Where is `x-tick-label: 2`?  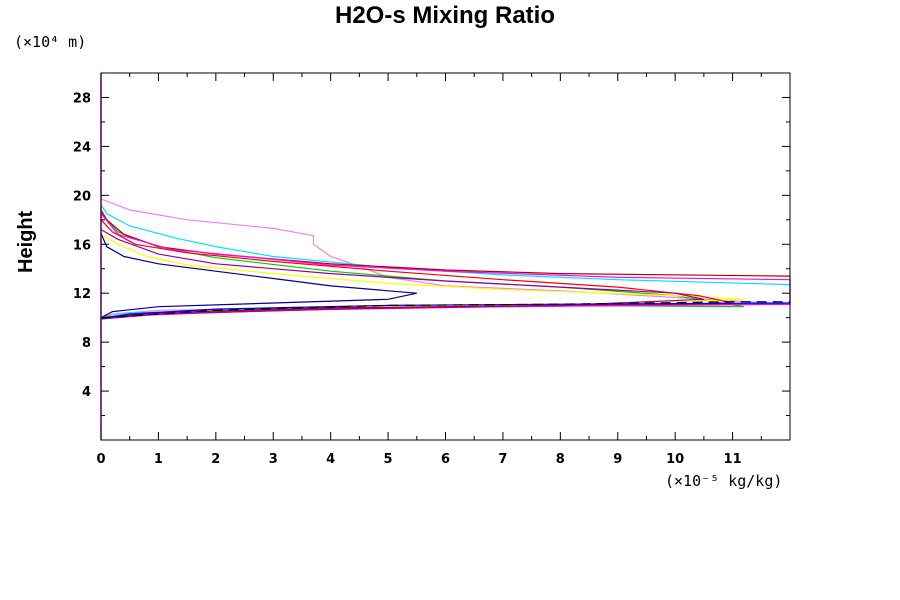
x-tick-label: 2 is located at coordinates (215, 459).